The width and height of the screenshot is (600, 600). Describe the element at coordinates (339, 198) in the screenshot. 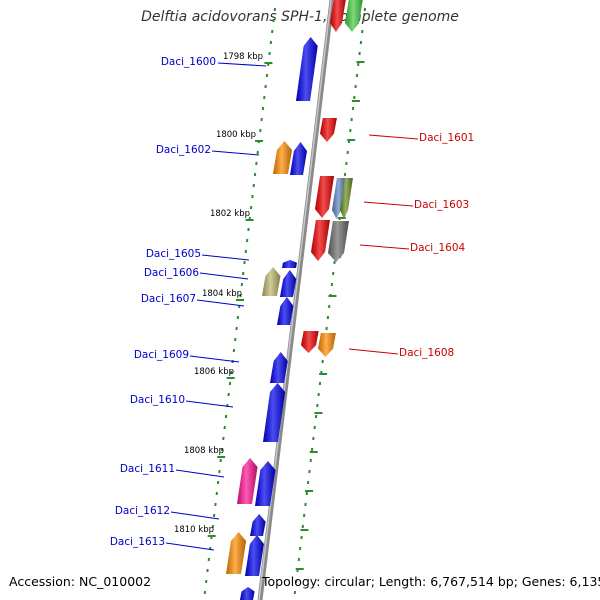

I see `gene-arrow-daci-1603b-shade` at that location.